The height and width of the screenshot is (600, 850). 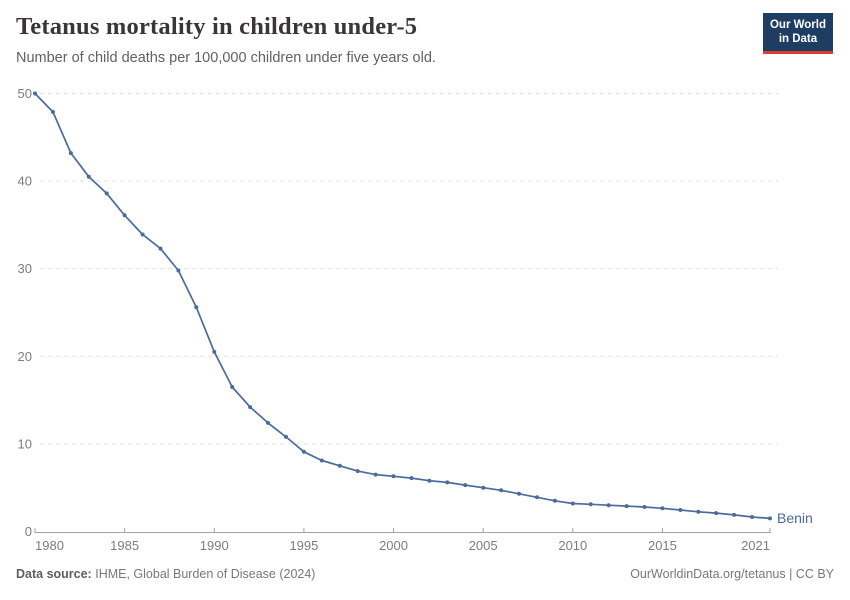 What do you see at coordinates (268, 422) in the screenshot?
I see `data-point-1993` at bounding box center [268, 422].